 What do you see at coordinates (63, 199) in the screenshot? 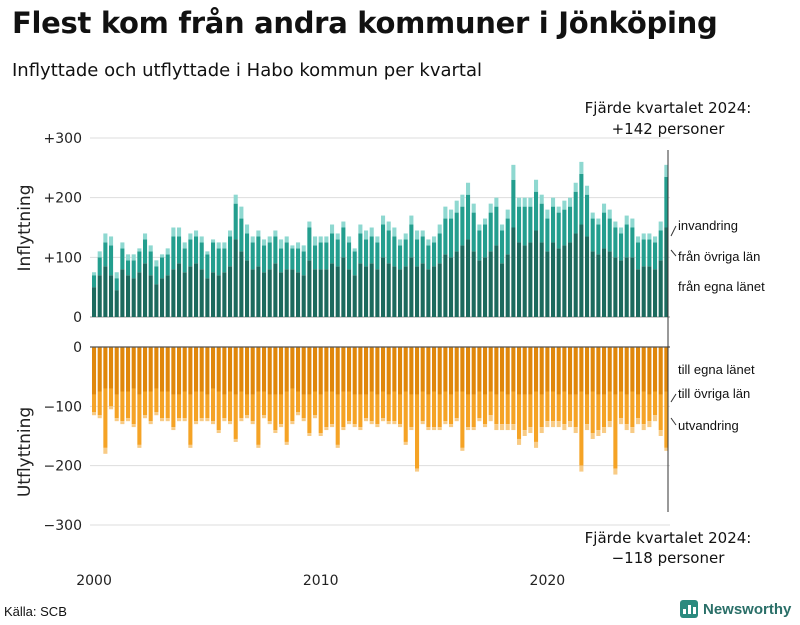
I see `ytick-in-2: +200` at bounding box center [63, 199].